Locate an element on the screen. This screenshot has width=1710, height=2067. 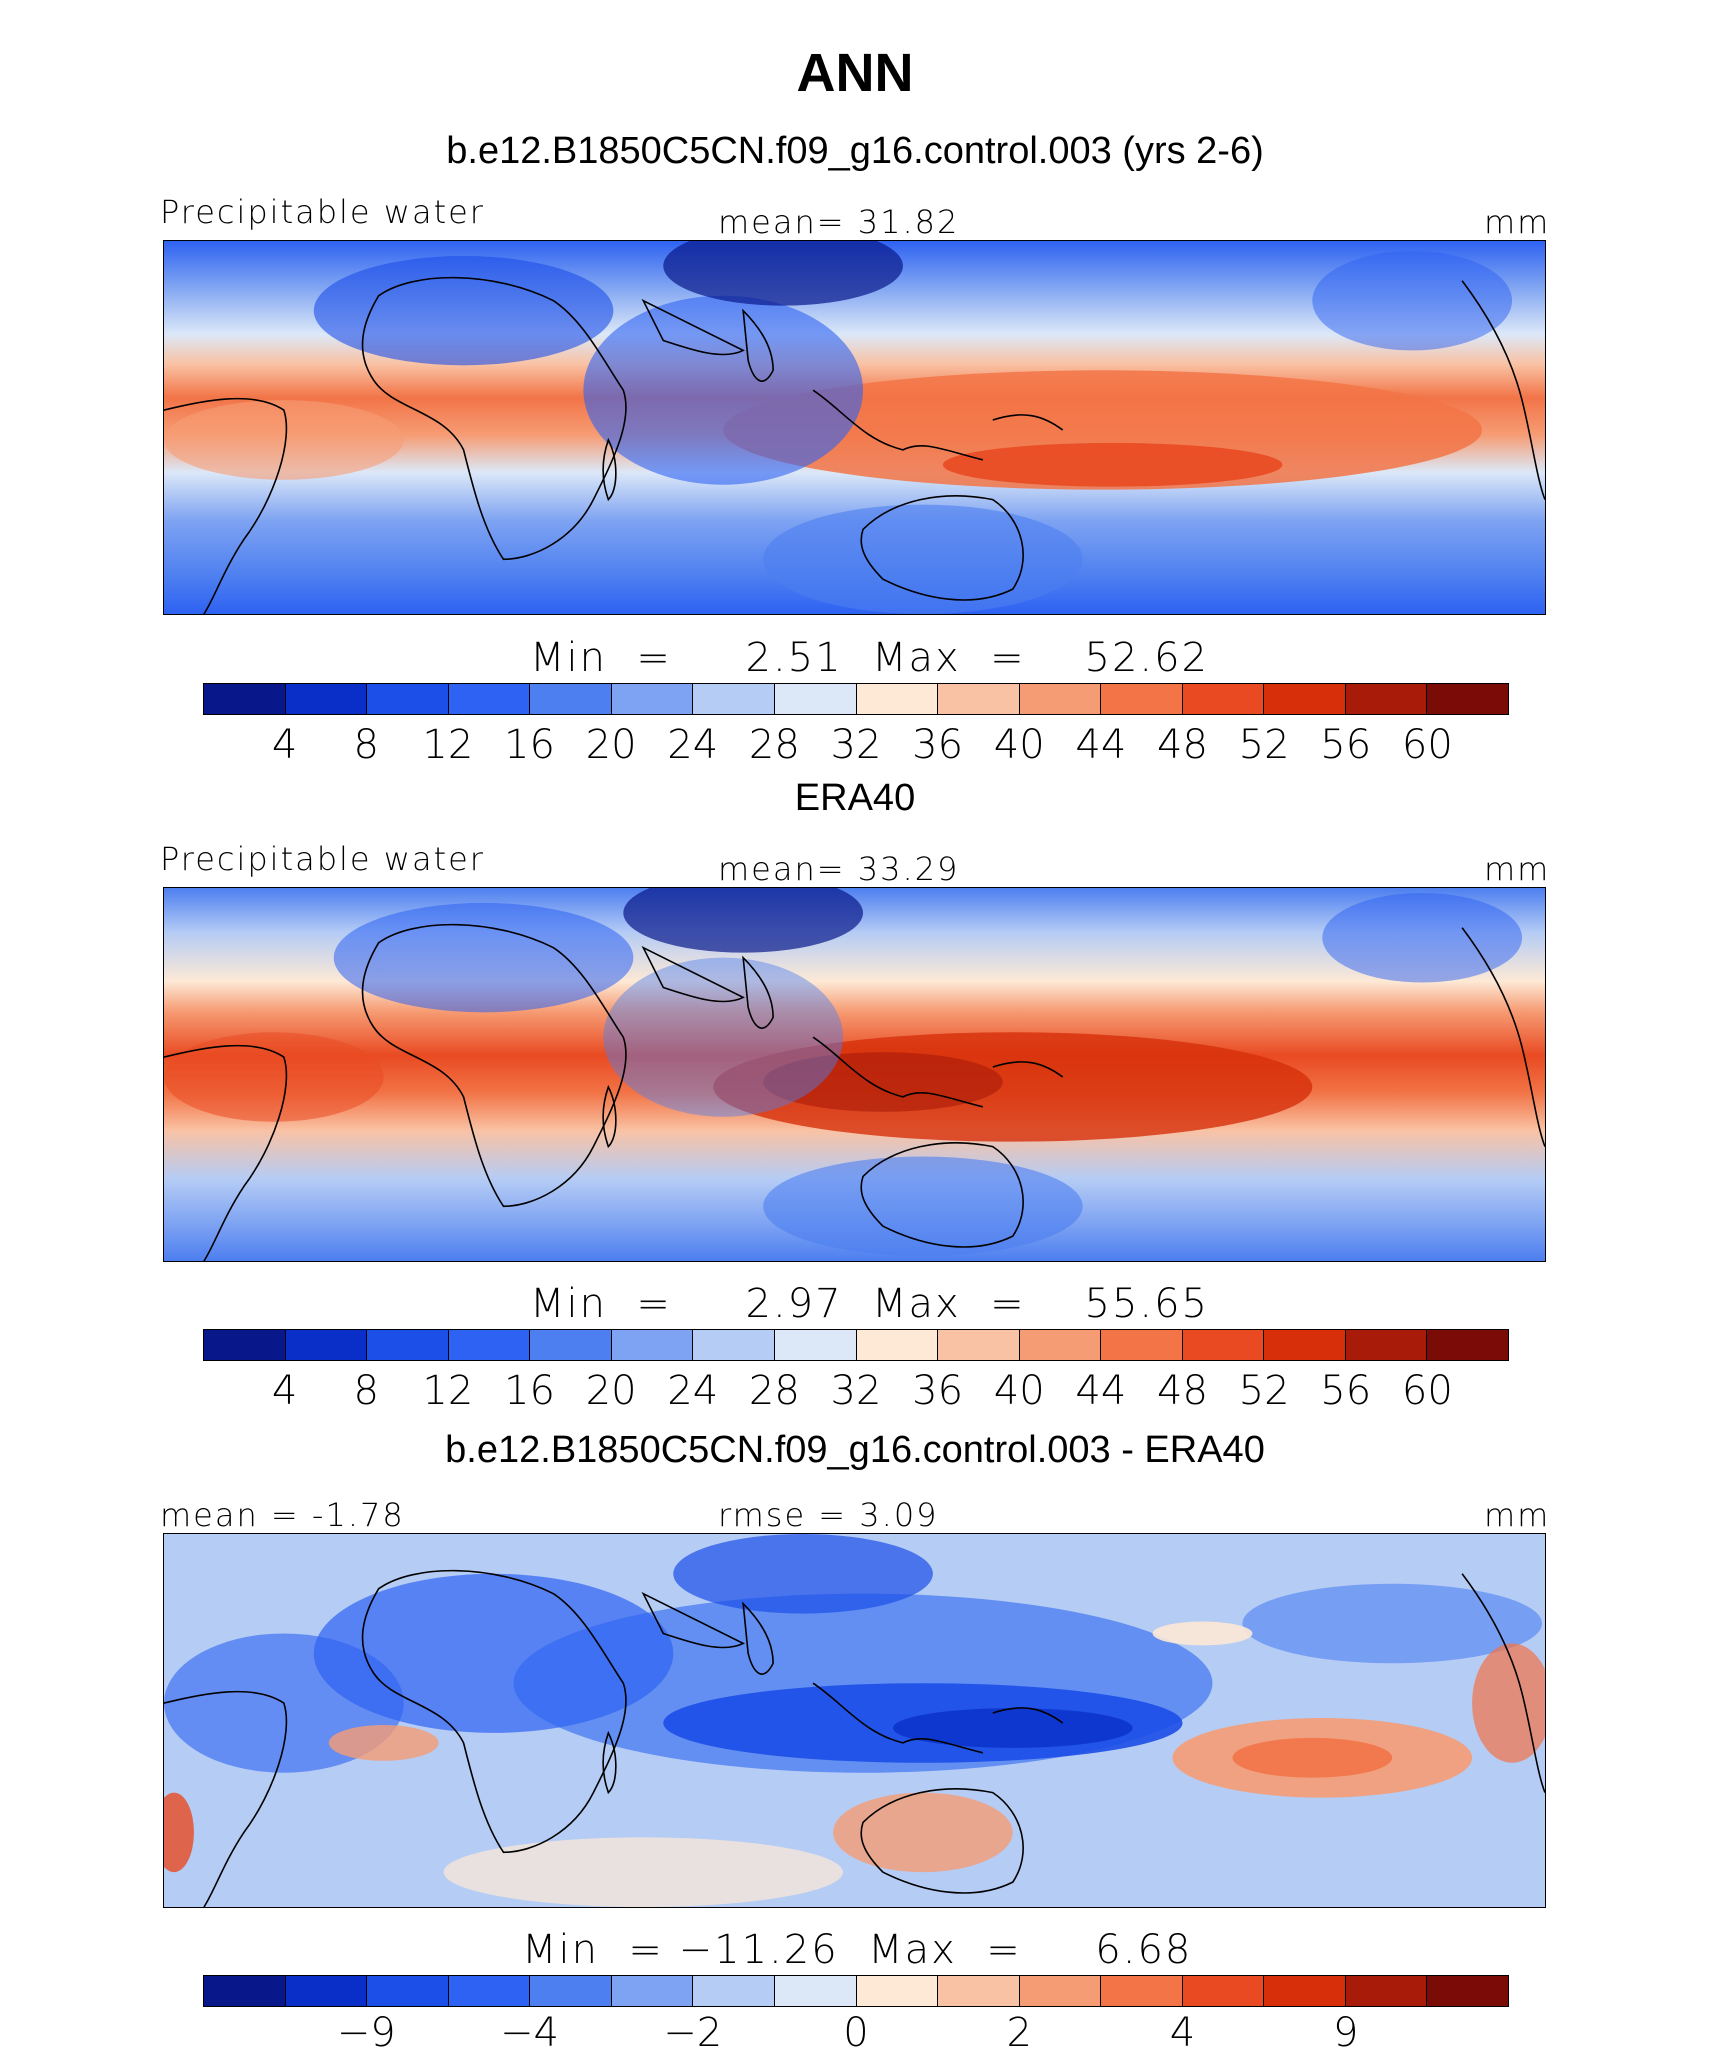
panel-1-units-label: mm is located at coordinates (1517, 222).